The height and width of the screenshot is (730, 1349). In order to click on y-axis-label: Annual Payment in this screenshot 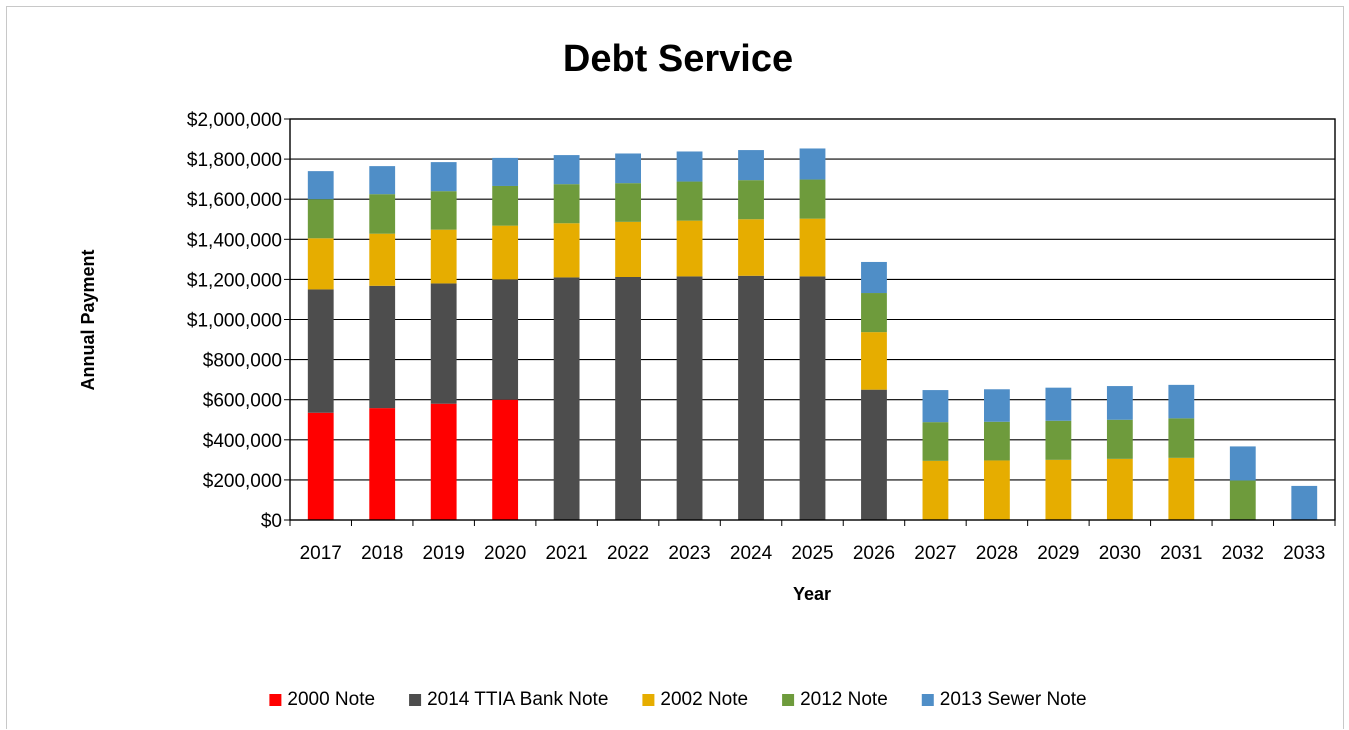, I will do `click(88, 319)`.